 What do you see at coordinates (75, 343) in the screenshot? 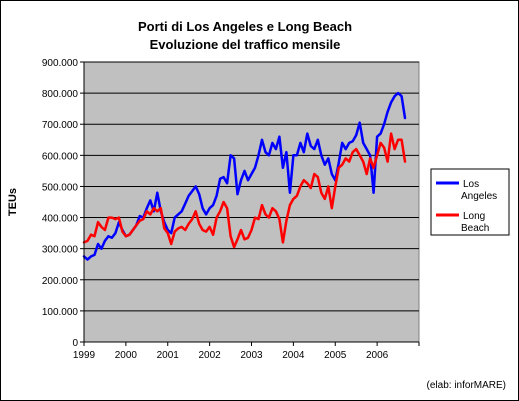
I see `y-tick-label: 0` at bounding box center [75, 343].